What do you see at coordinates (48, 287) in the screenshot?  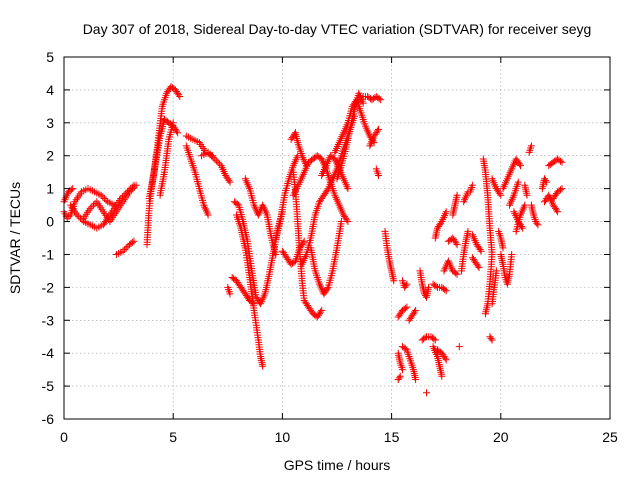 I see `y-tick-label: -2` at bounding box center [48, 287].